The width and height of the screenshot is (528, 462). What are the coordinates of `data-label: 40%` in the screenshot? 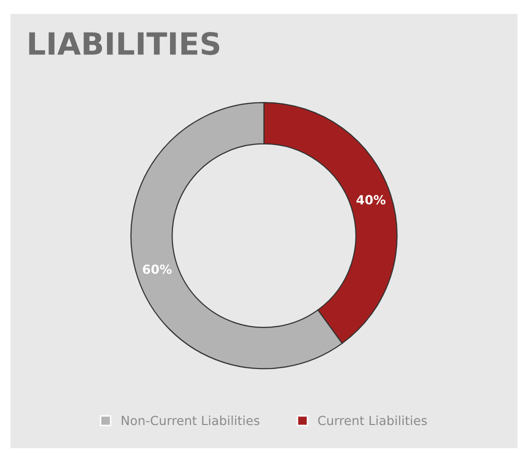 It's located at (371, 200).